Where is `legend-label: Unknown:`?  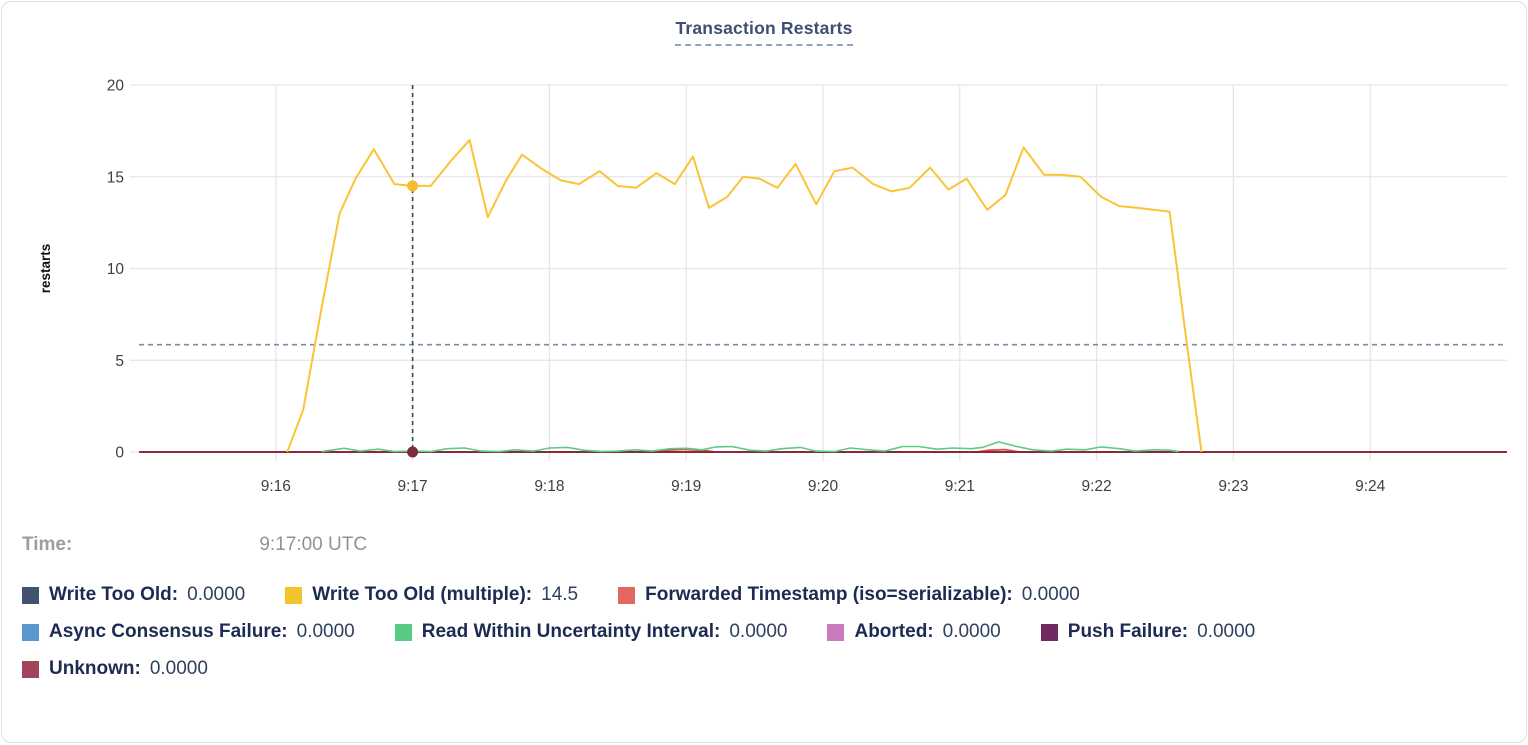
legend-label: Unknown: is located at coordinates (95, 668).